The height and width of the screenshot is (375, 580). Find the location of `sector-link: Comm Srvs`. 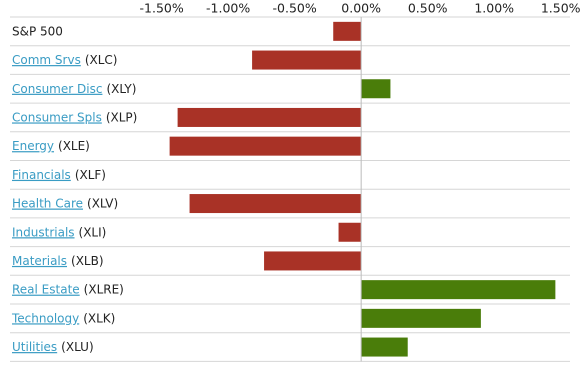

sector-link: Comm Srvs is located at coordinates (46, 60).